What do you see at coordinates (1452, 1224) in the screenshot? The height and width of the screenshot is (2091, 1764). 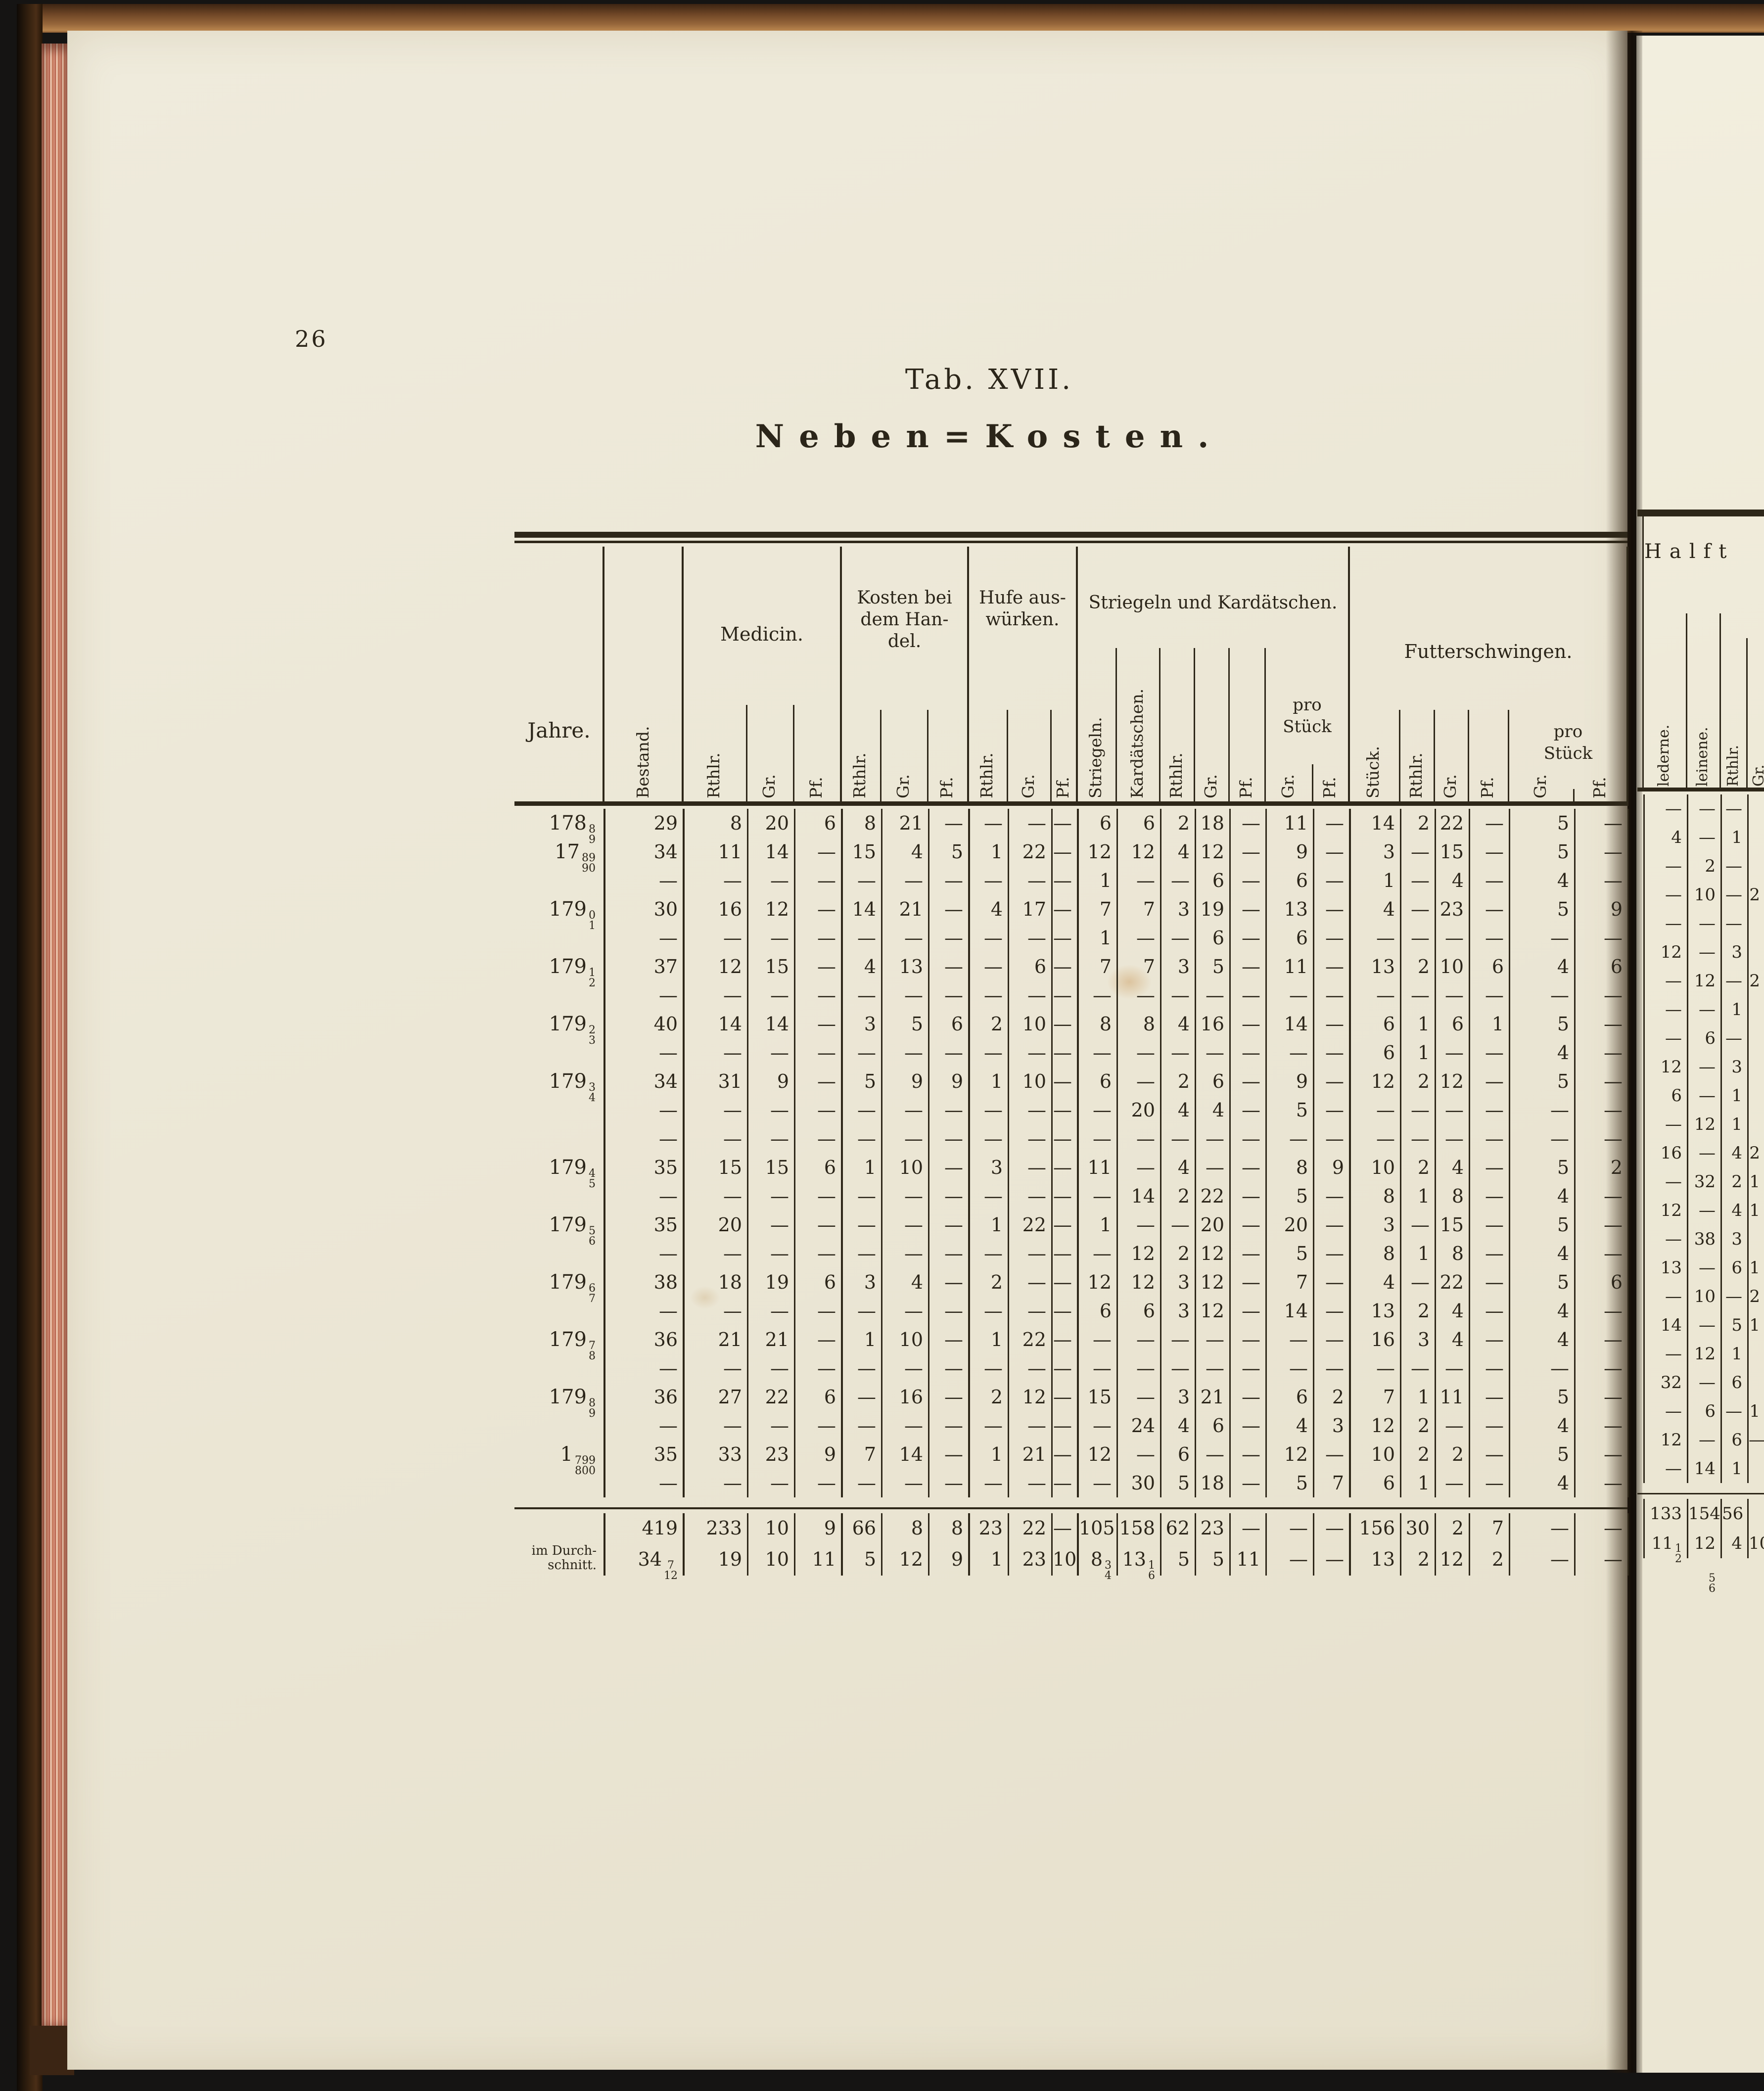 I see `table-cell: 15` at bounding box center [1452, 1224].